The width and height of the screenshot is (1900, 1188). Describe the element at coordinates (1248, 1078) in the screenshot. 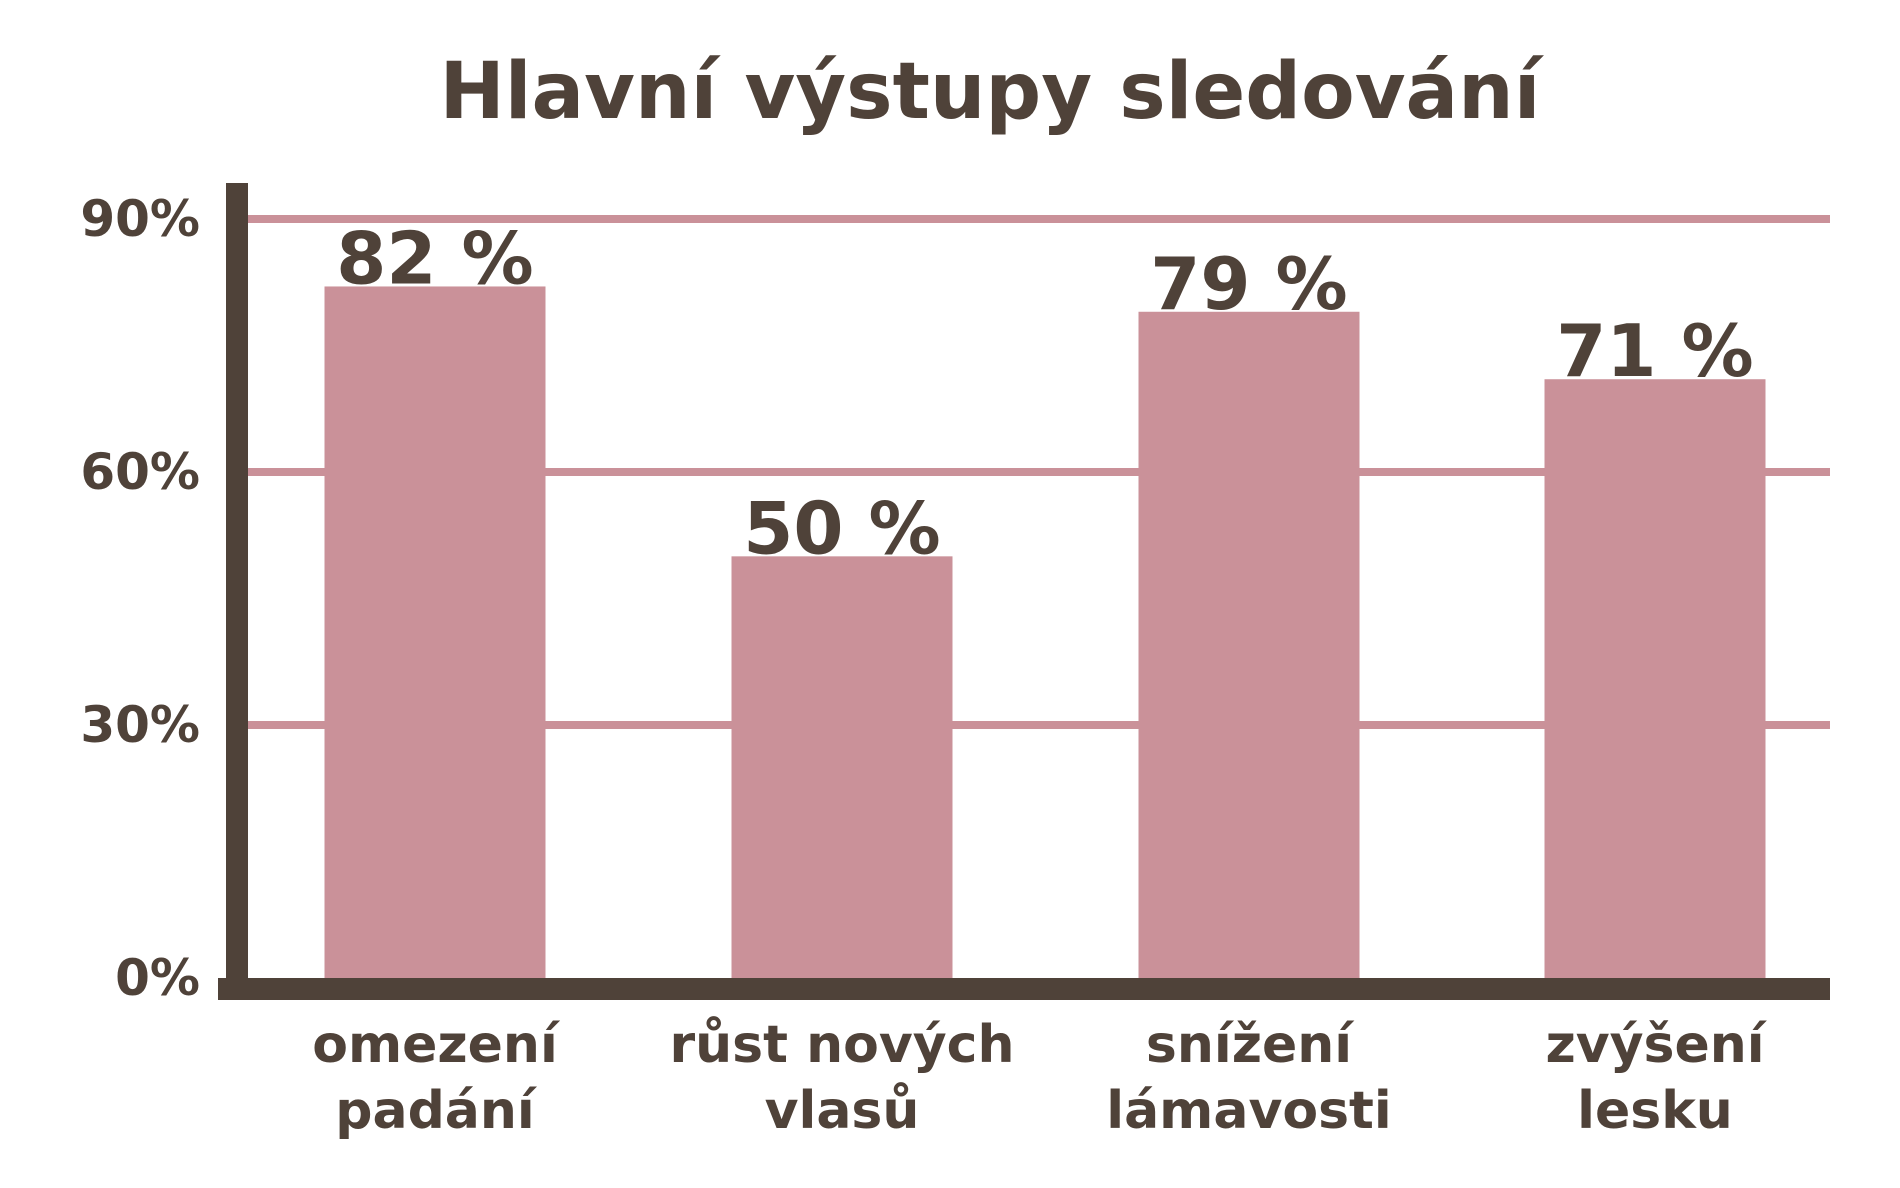

I see `category-label-2: snížení lámavosti` at that location.